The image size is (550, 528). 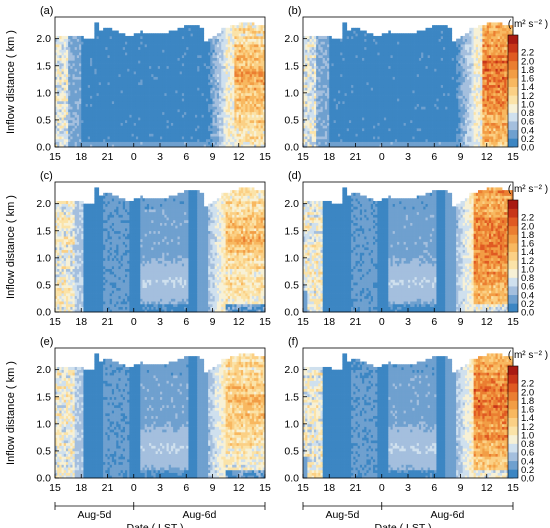 I want to click on heatmap-cells, so click(x=408, y=85).